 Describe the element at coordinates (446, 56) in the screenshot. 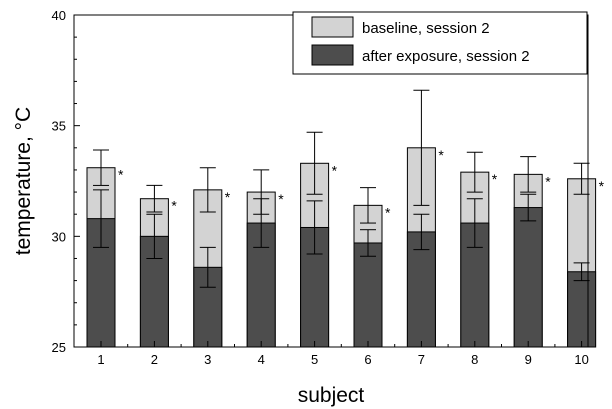

I see `legend-label-after-exposure: after exposure, session 2` at that location.